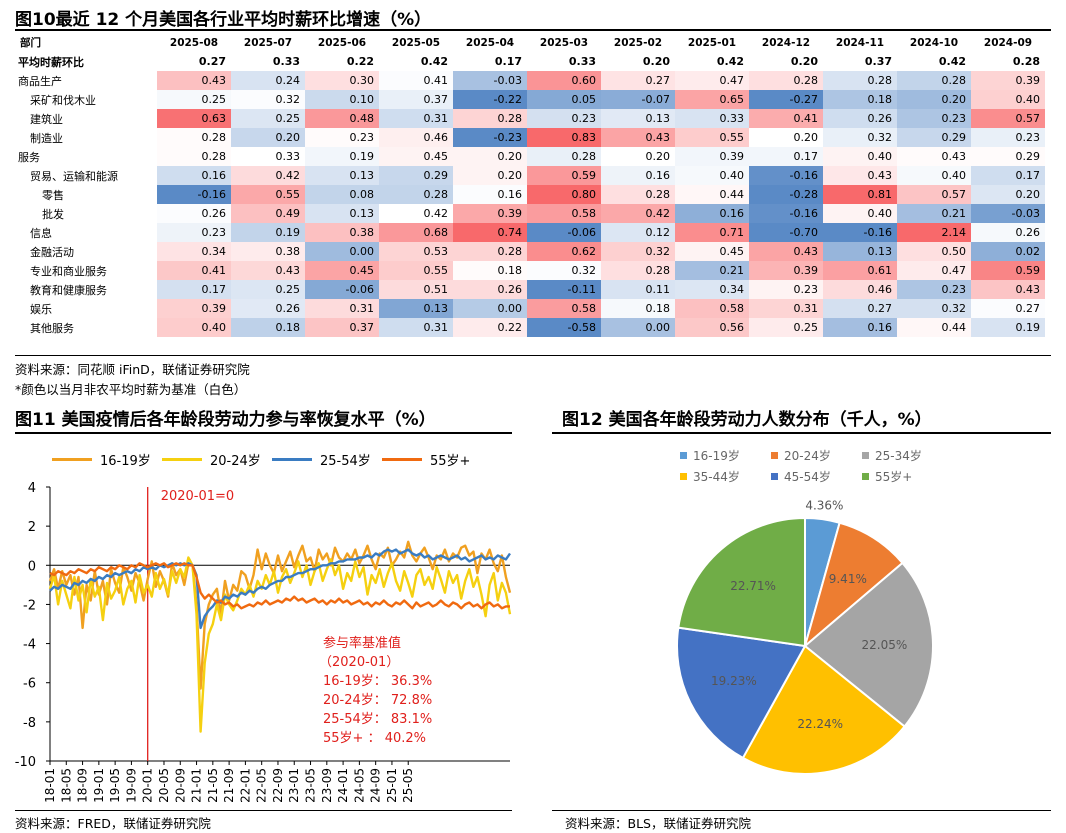 Image resolution: width=1066 pixels, height=833 pixels. I want to click on pie-label: 19.23%, so click(734, 681).